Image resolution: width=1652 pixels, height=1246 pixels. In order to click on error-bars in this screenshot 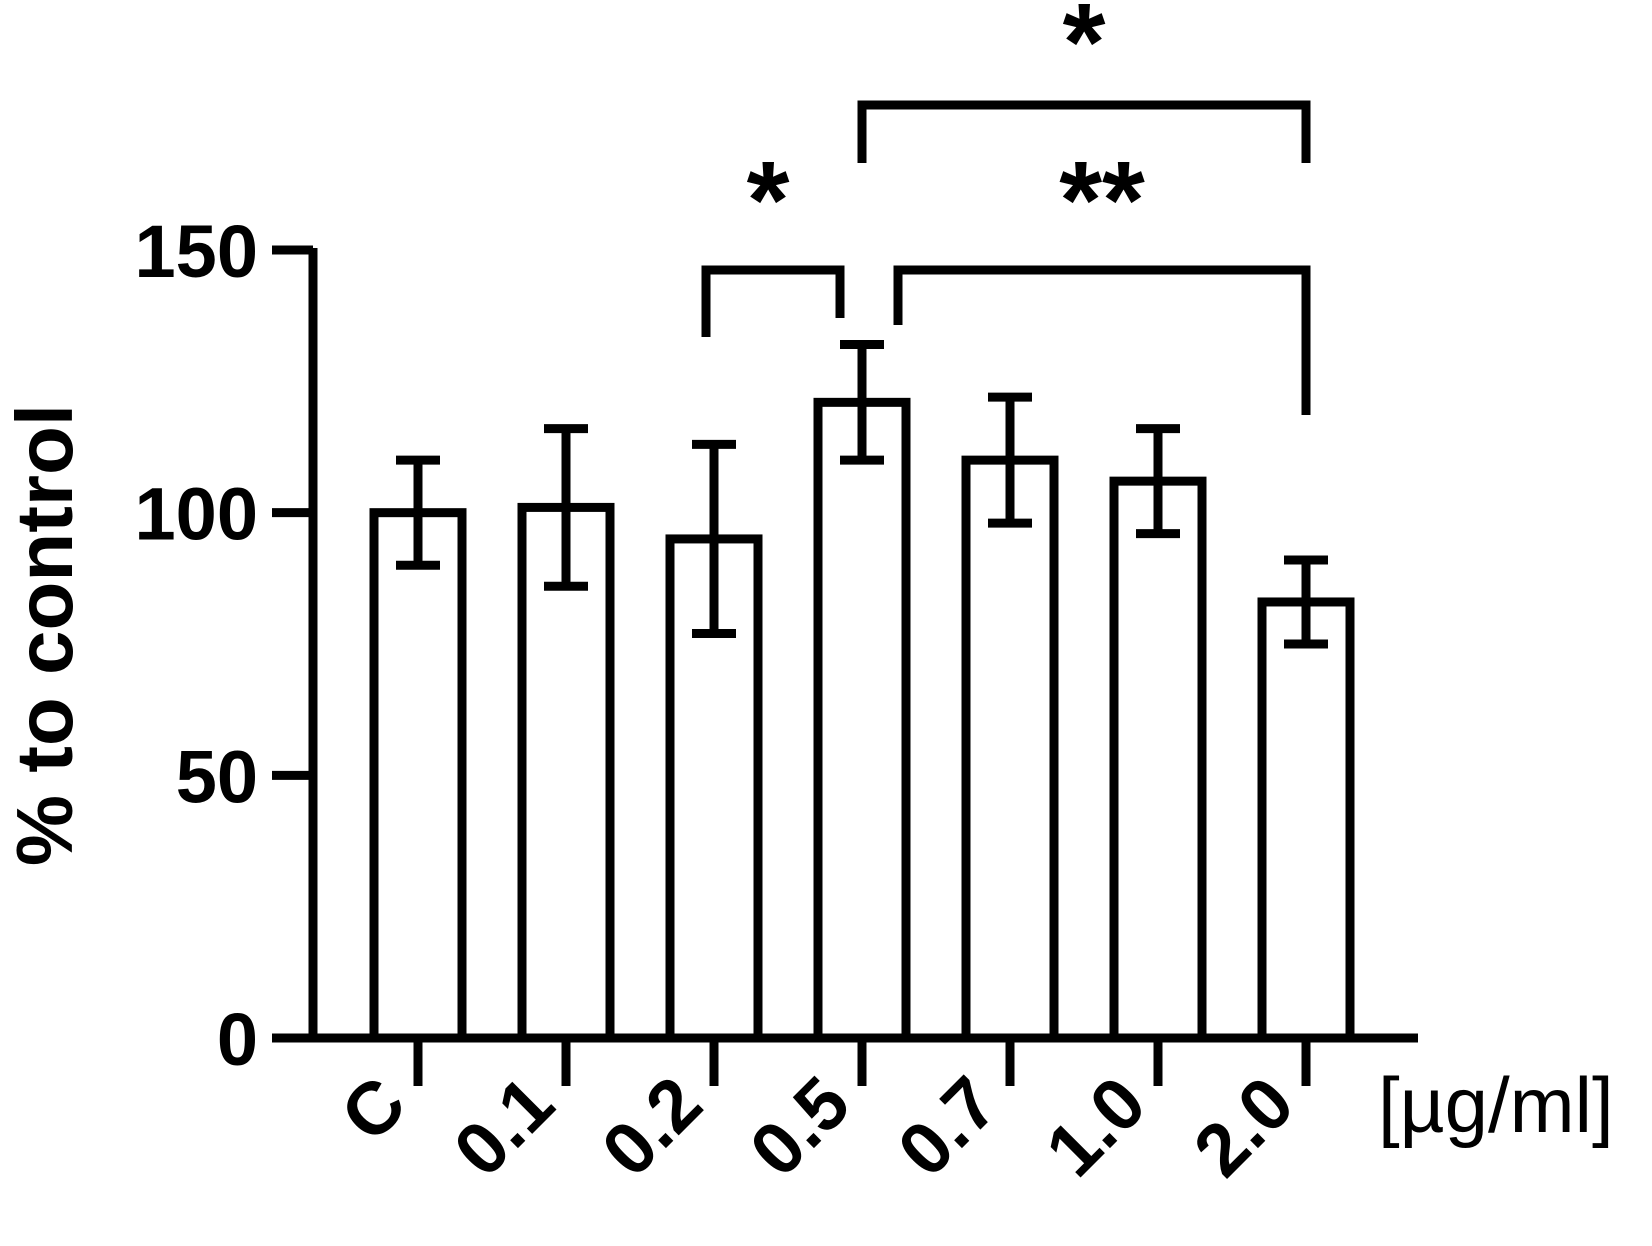, I will do `click(862, 494)`.